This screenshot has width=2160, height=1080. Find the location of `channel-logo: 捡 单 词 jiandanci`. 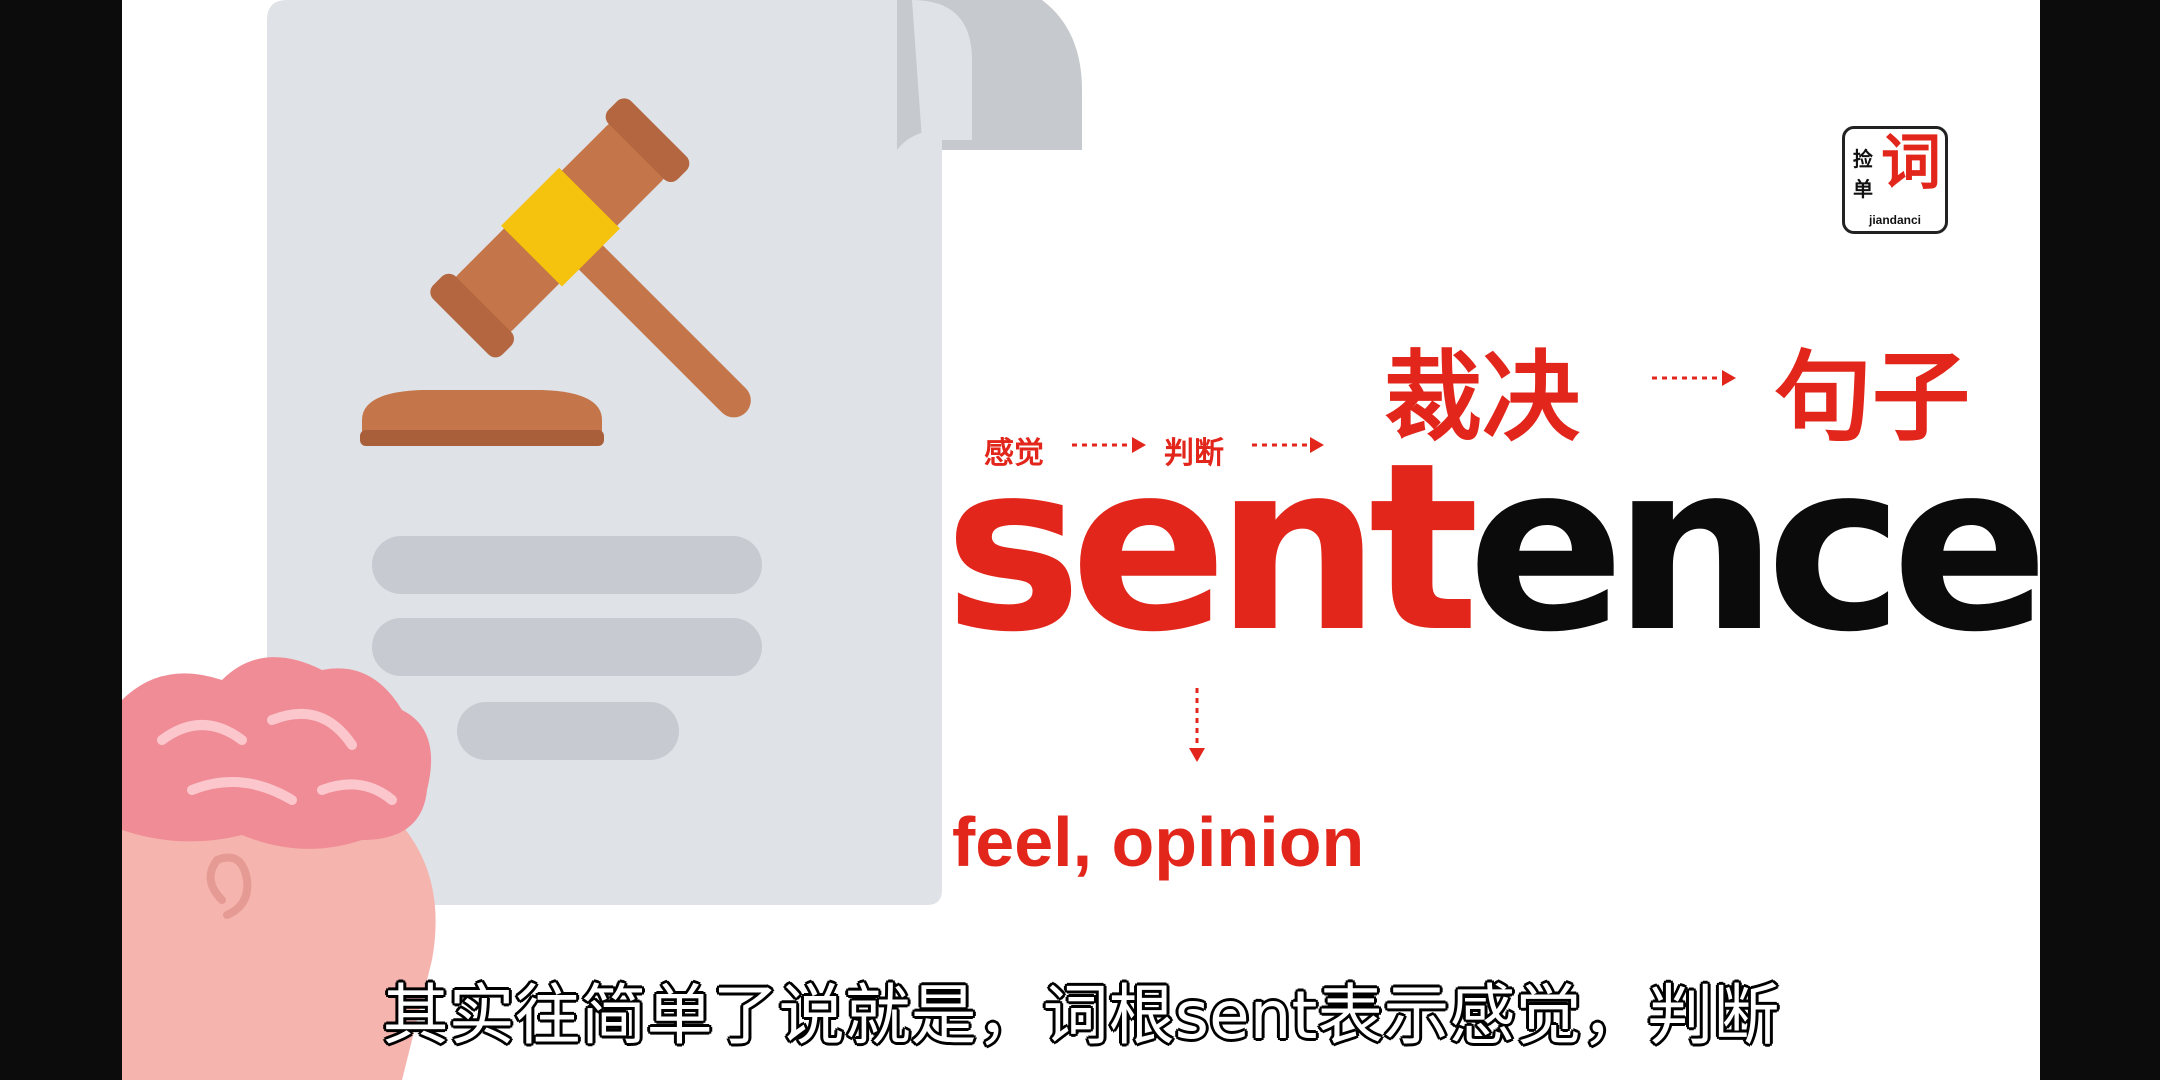

channel-logo: 捡 单 词 jiandanci is located at coordinates (1895, 180).